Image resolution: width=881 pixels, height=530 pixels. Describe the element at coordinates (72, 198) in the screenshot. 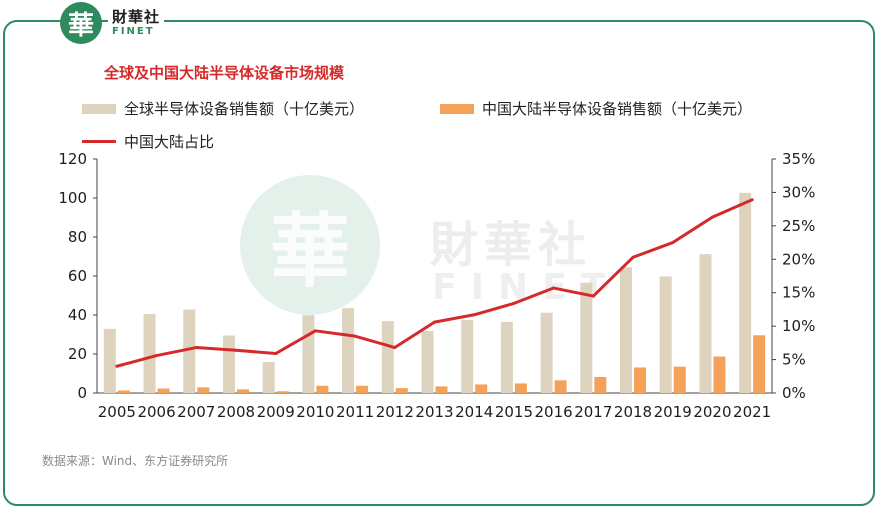

I see `y-left-tick-label: 100` at that location.